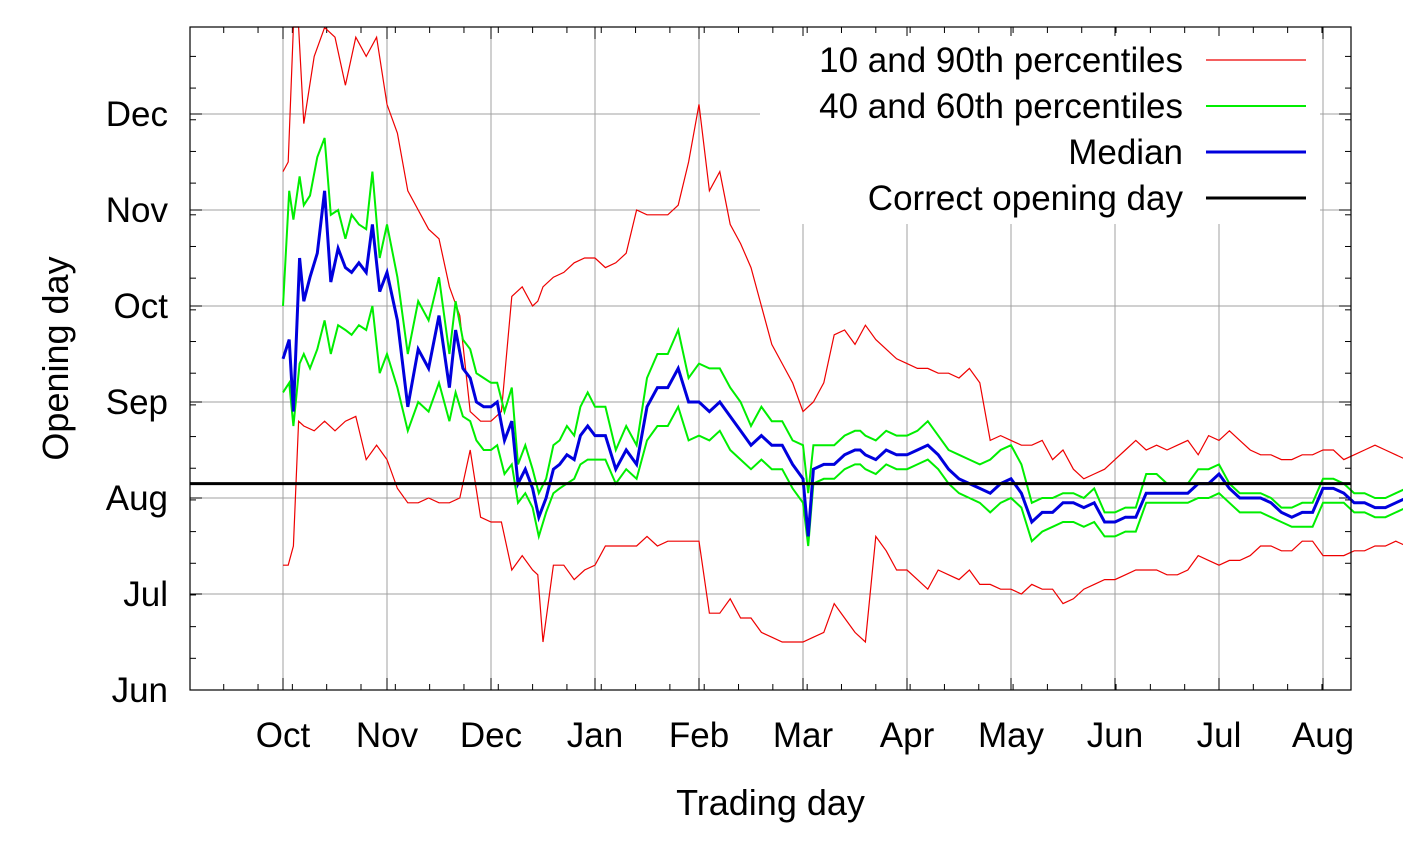  What do you see at coordinates (140, 690) in the screenshot?
I see `y-tick-label: Jun` at bounding box center [140, 690].